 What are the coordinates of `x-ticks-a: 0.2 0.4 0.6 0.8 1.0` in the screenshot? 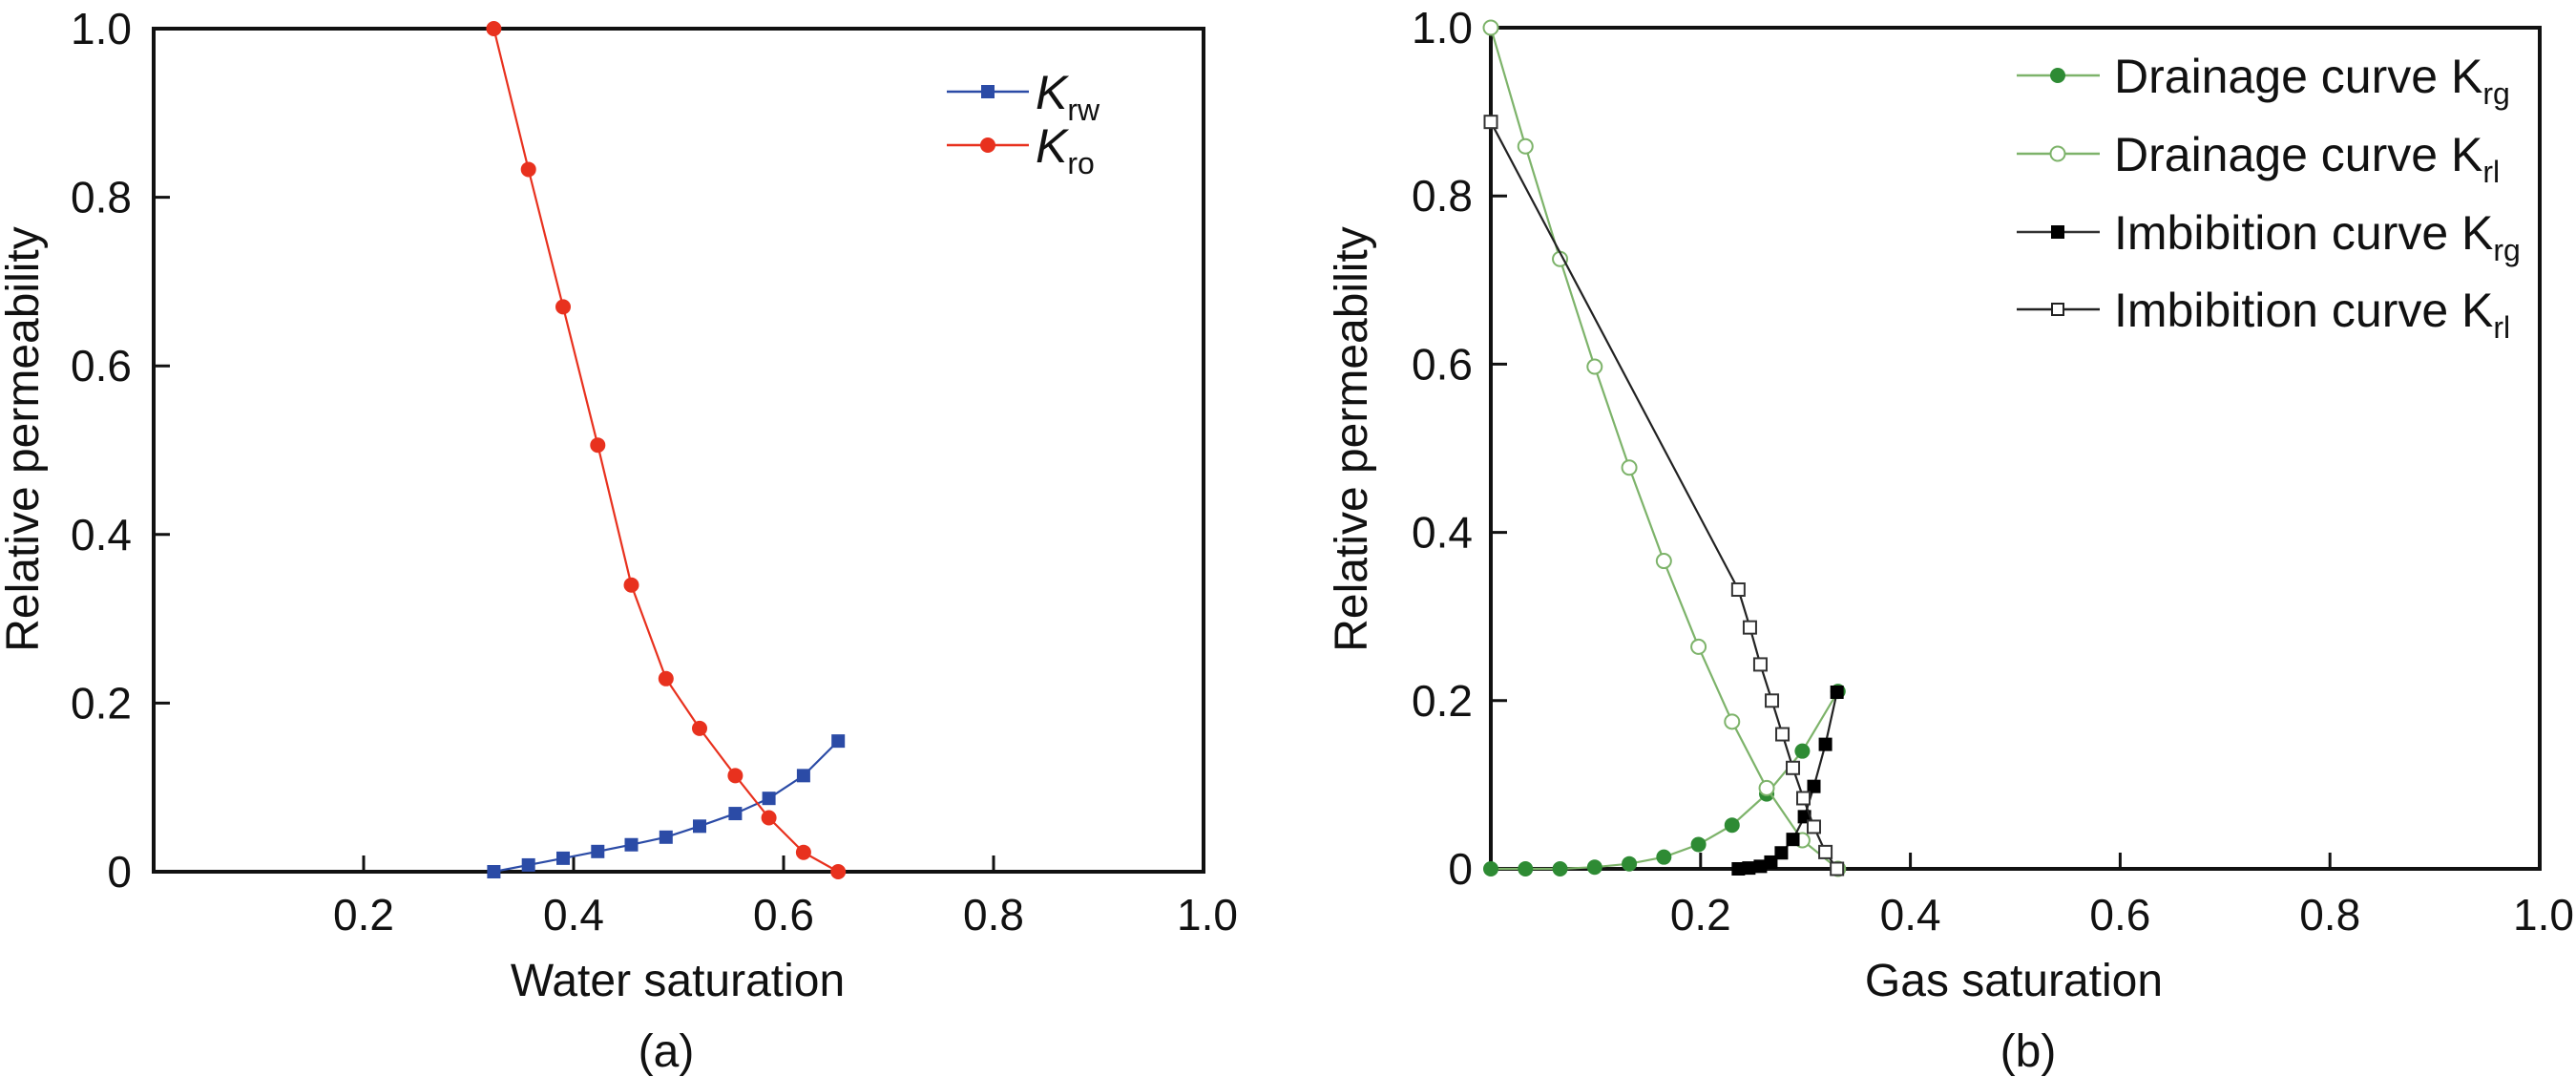 It's located at (785, 897).